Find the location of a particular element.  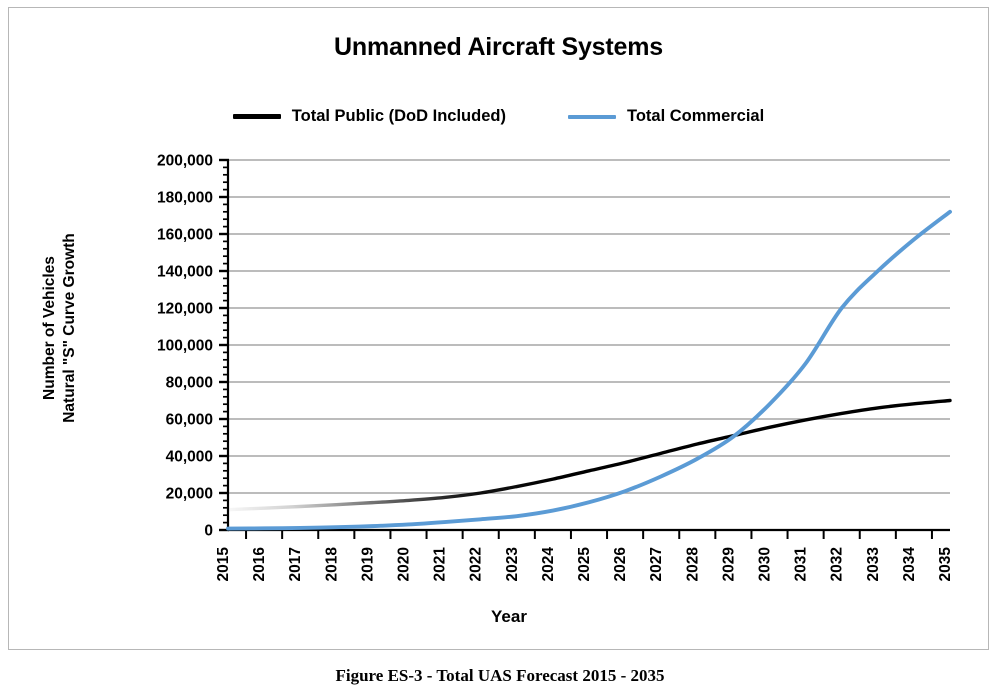

x-tick-label: 2033 is located at coordinates (873, 564).